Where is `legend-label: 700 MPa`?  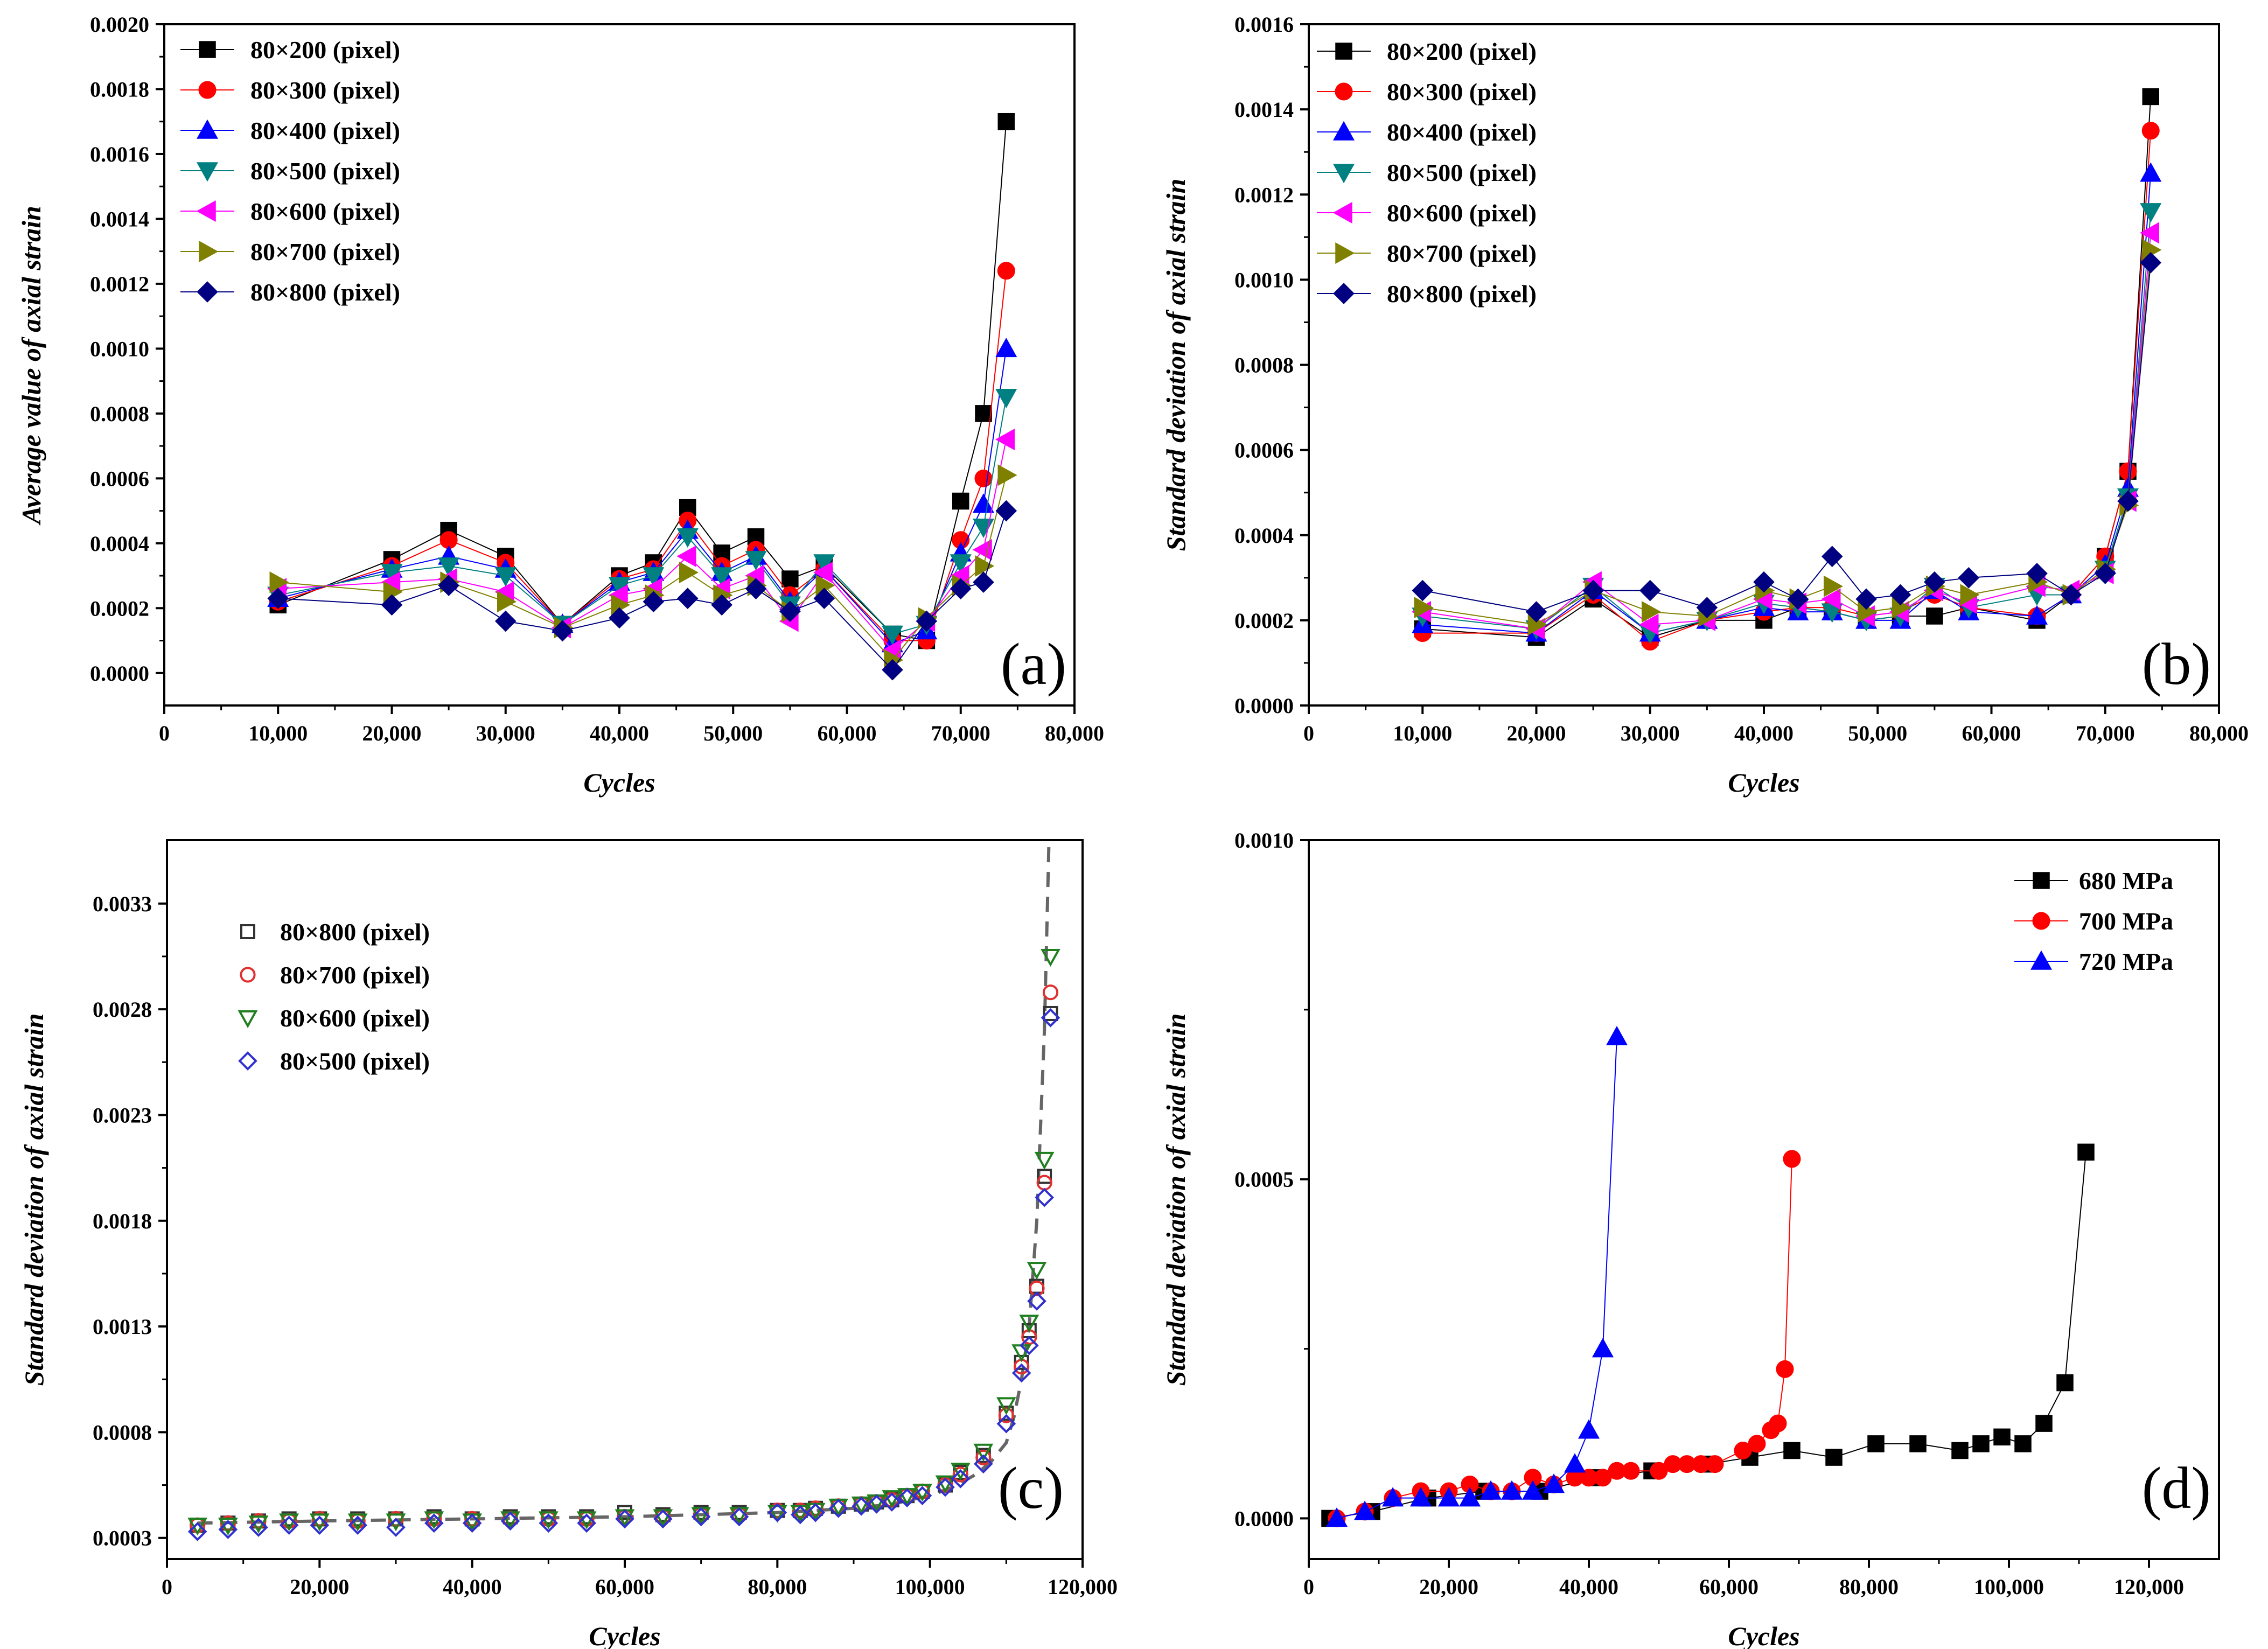
legend-label: 700 MPa is located at coordinates (2126, 921).